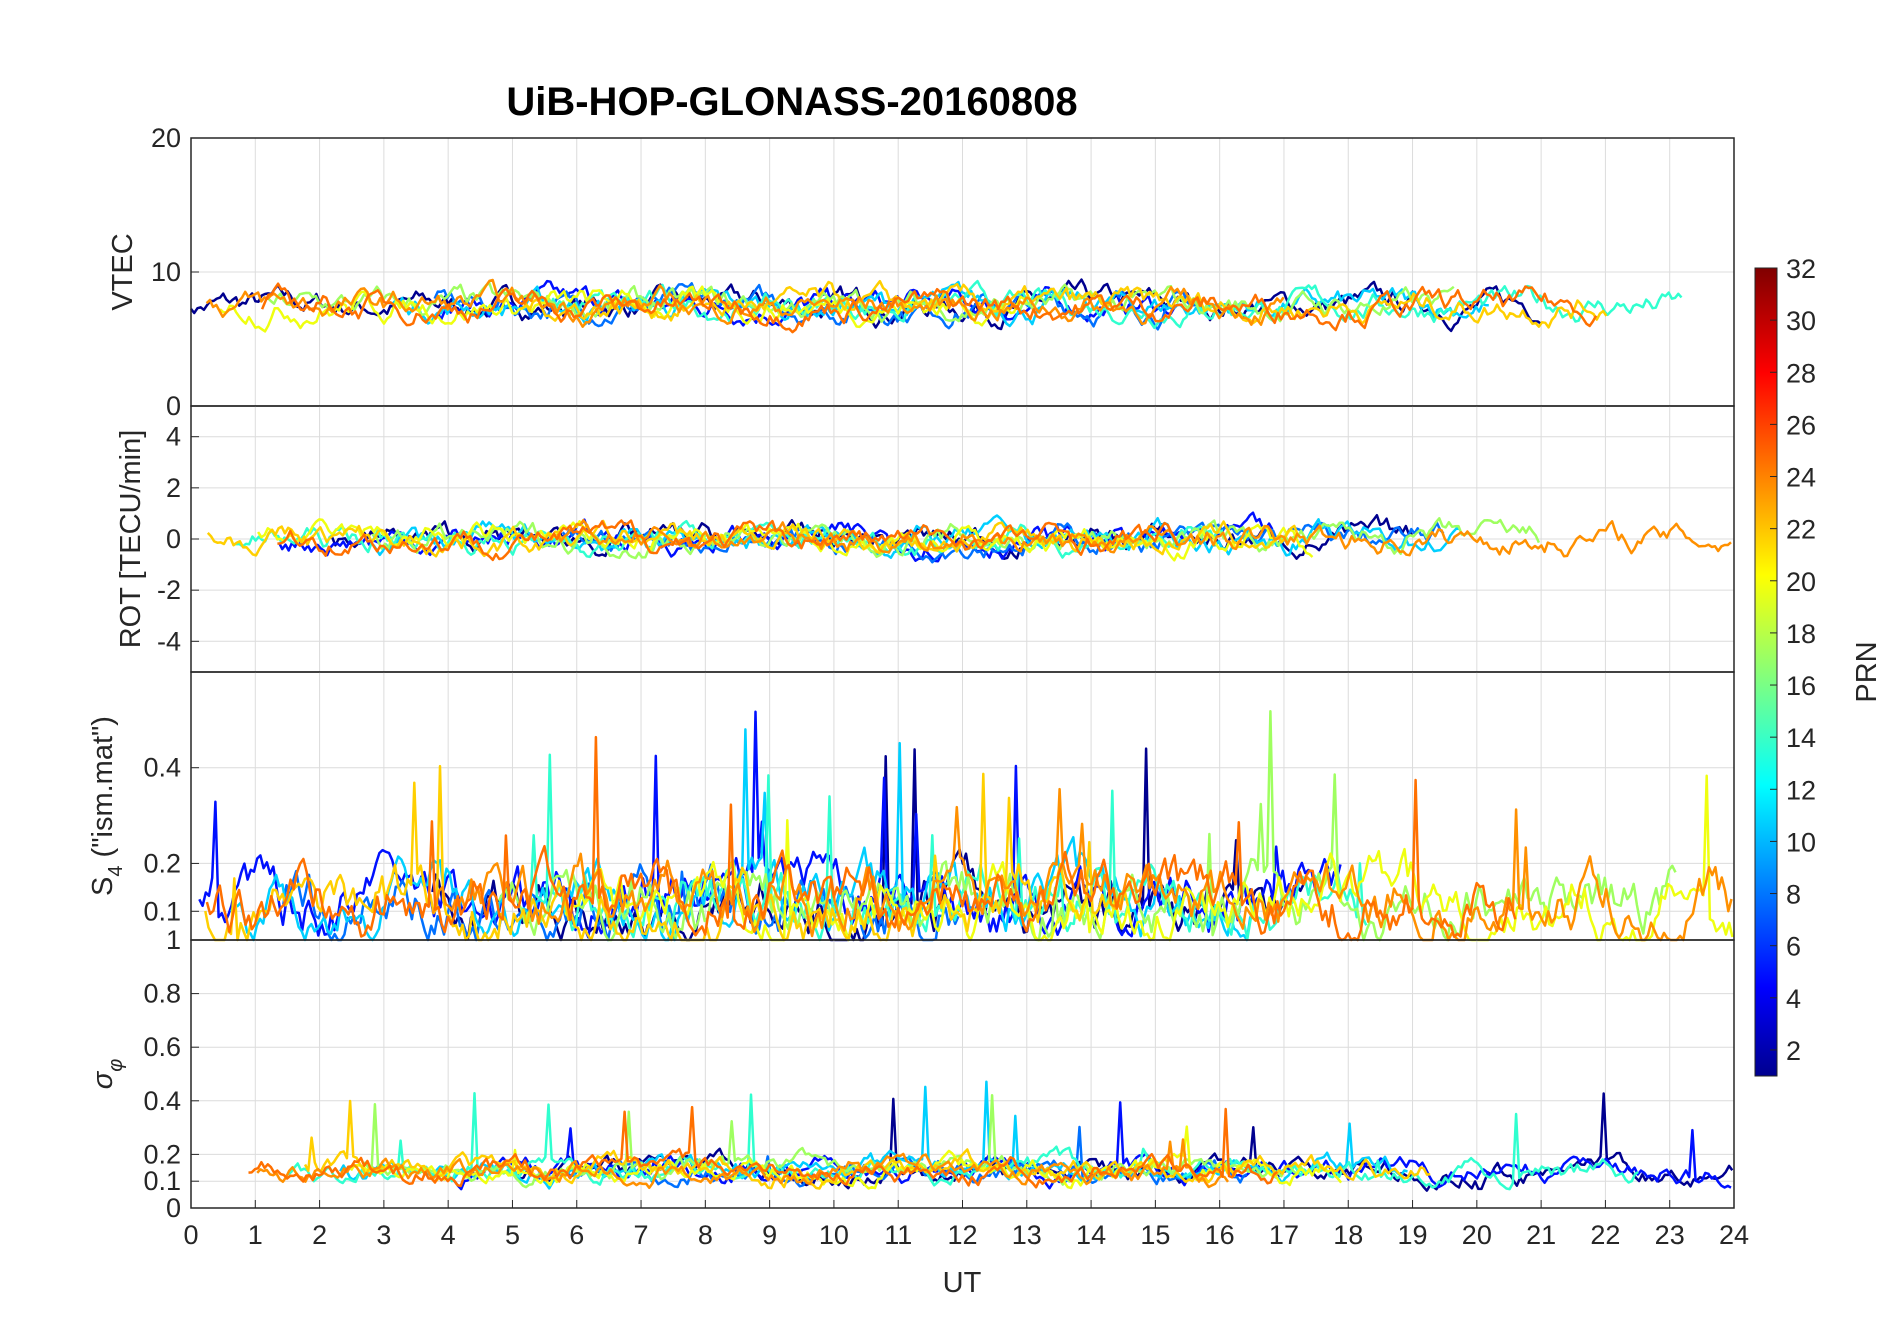 This screenshot has height=1330, width=1902. I want to click on y-tick-label: 1, so click(173, 940).